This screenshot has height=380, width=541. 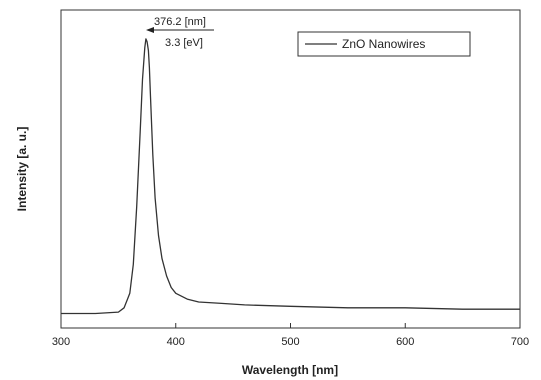 What do you see at coordinates (184, 43) in the screenshot?
I see `peak-energy-label: 3.3 [eV]` at bounding box center [184, 43].